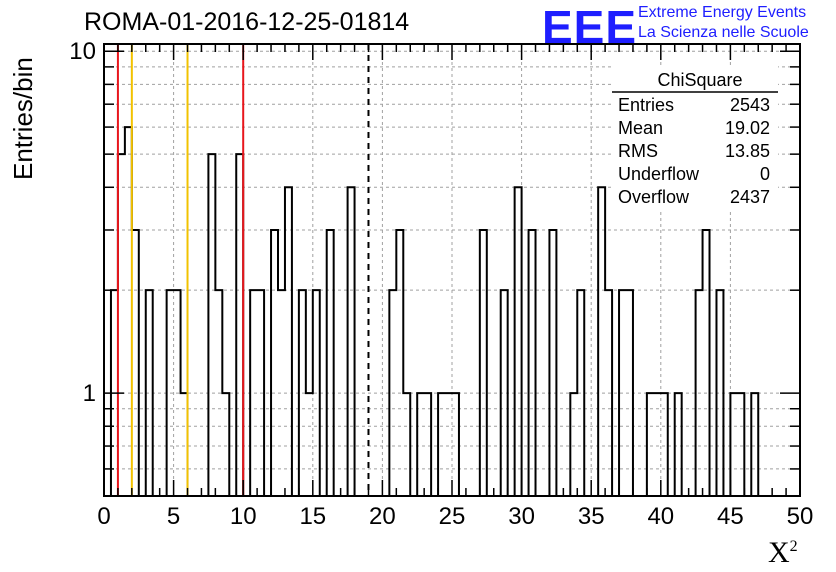  What do you see at coordinates (747, 151) in the screenshot?
I see `stats-row-value: 13.85` at bounding box center [747, 151].